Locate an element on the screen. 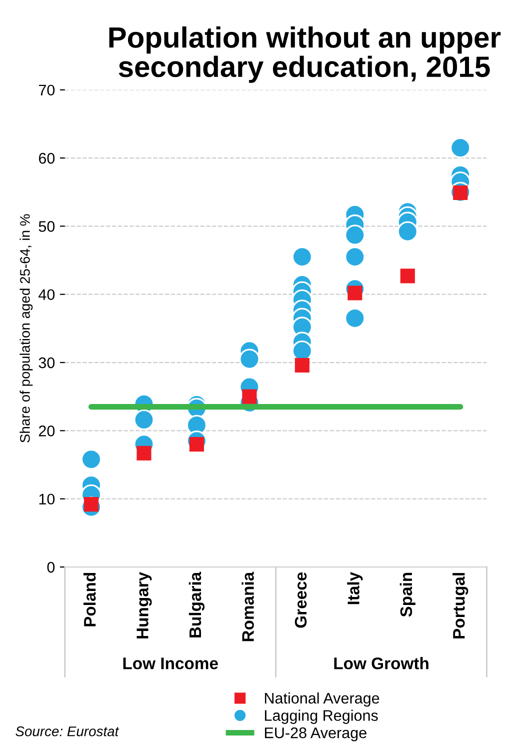 Image resolution: width=507 pixels, height=755 pixels. x-tick-label: Portugal is located at coordinates (460, 605).